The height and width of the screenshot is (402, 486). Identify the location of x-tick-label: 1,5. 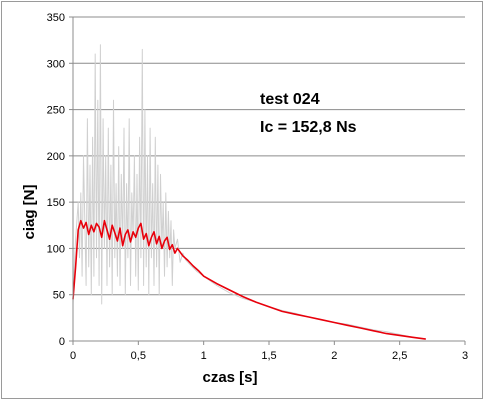
(268, 356).